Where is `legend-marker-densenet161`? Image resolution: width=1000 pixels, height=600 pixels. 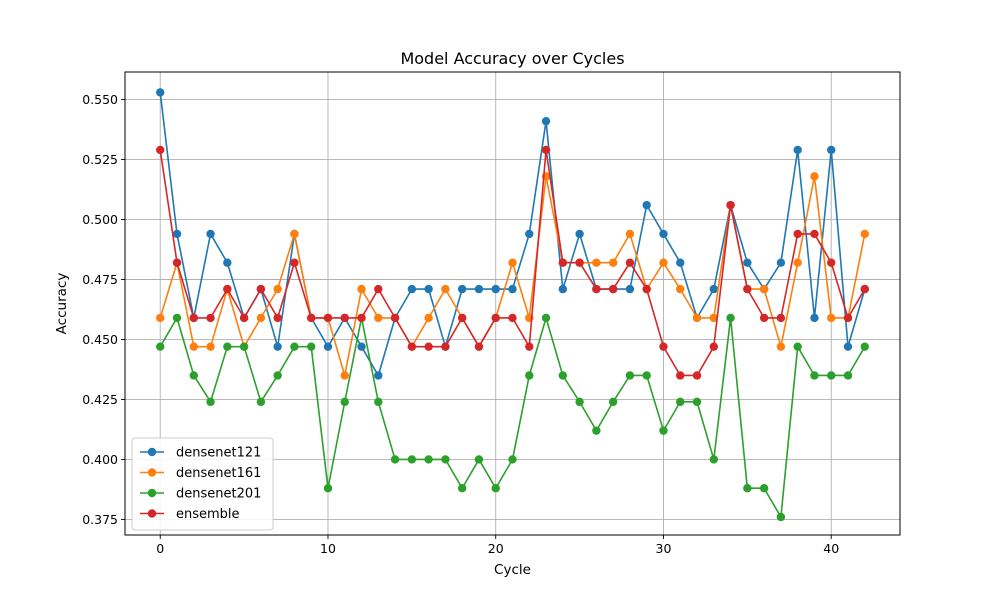 legend-marker-densenet161 is located at coordinates (152, 472).